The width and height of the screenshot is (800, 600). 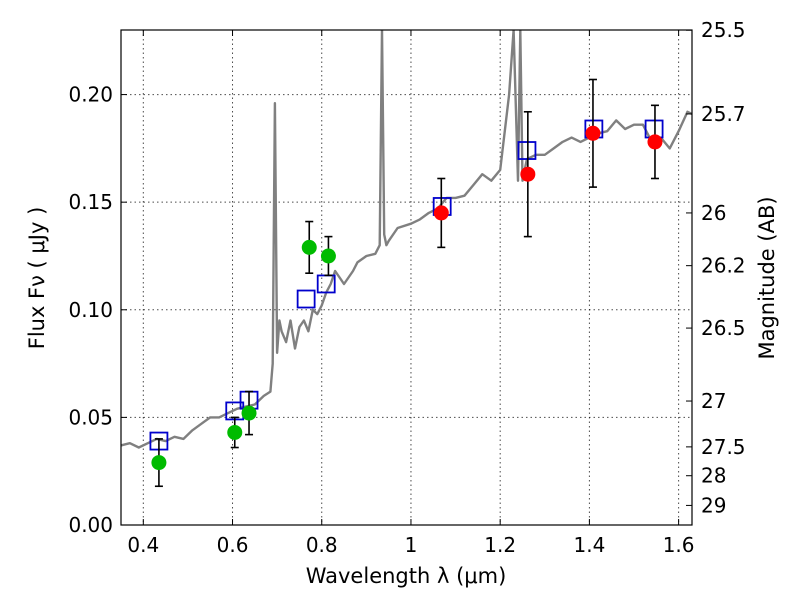 I want to click on x-tick-label: 1, so click(x=411, y=545).